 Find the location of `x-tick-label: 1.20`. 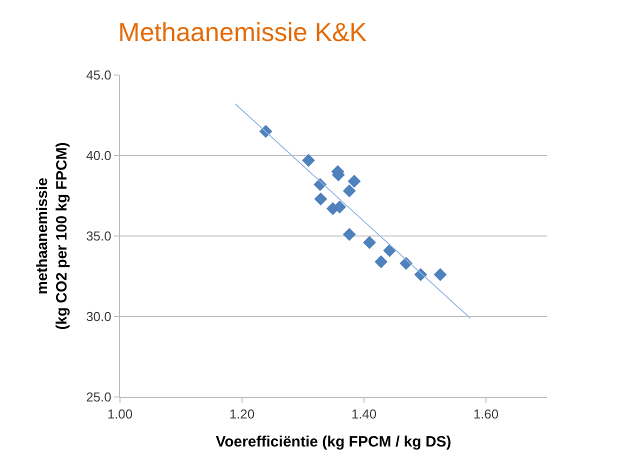

x-tick-label: 1.20 is located at coordinates (242, 414).